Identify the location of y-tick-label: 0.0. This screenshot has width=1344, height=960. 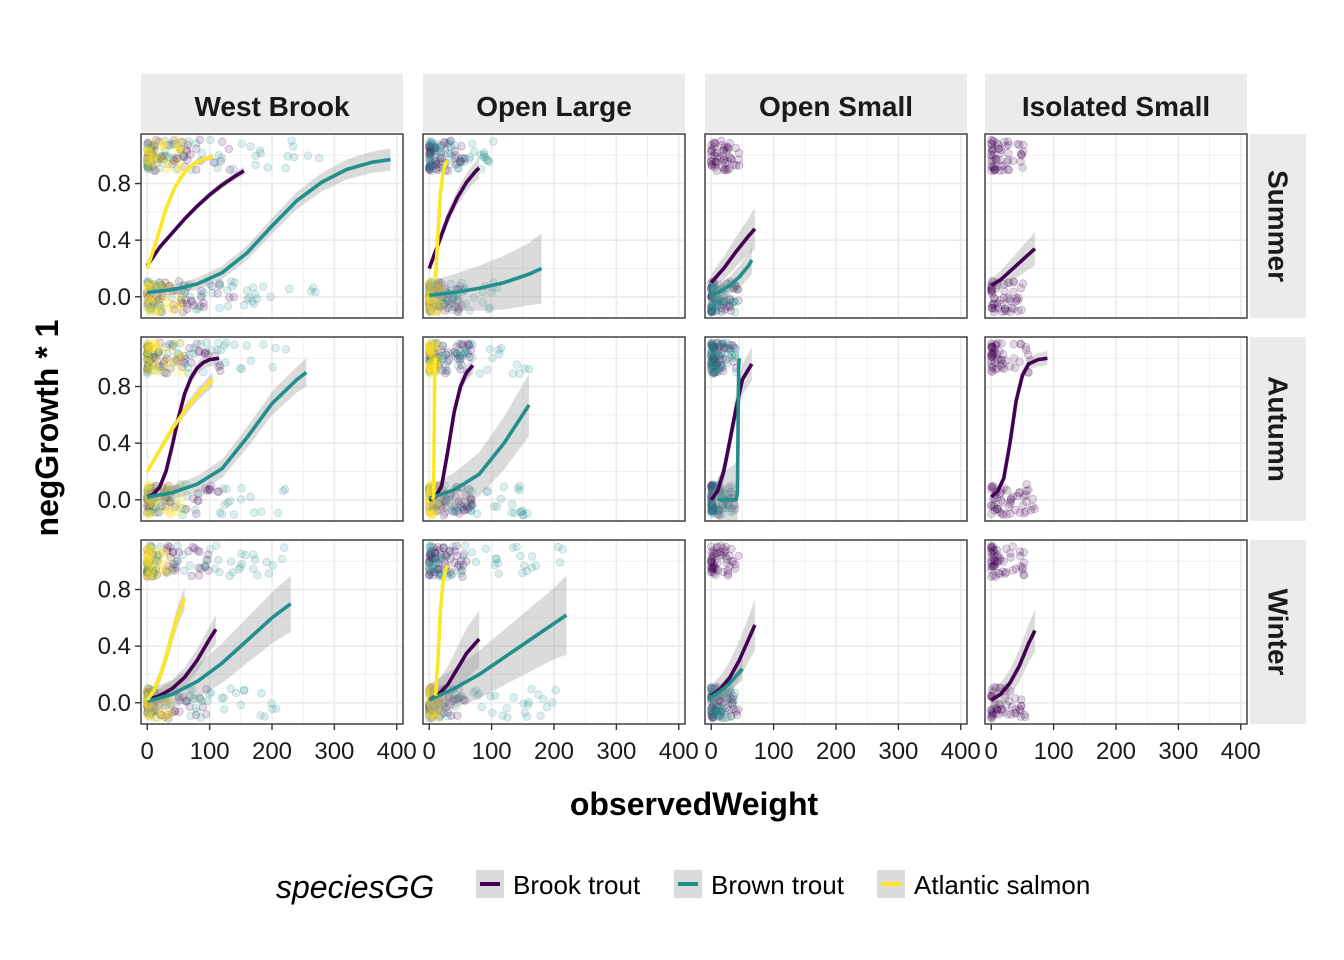
(114, 297).